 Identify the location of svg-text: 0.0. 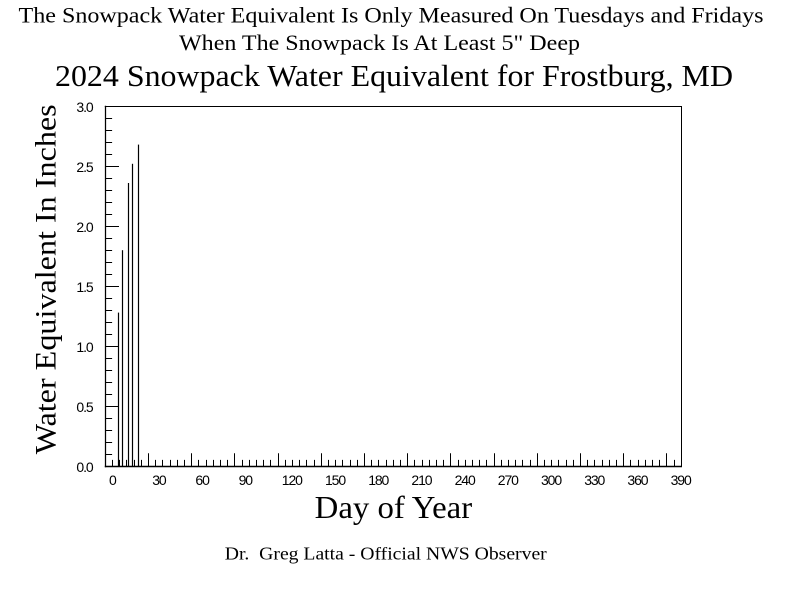
(84, 467).